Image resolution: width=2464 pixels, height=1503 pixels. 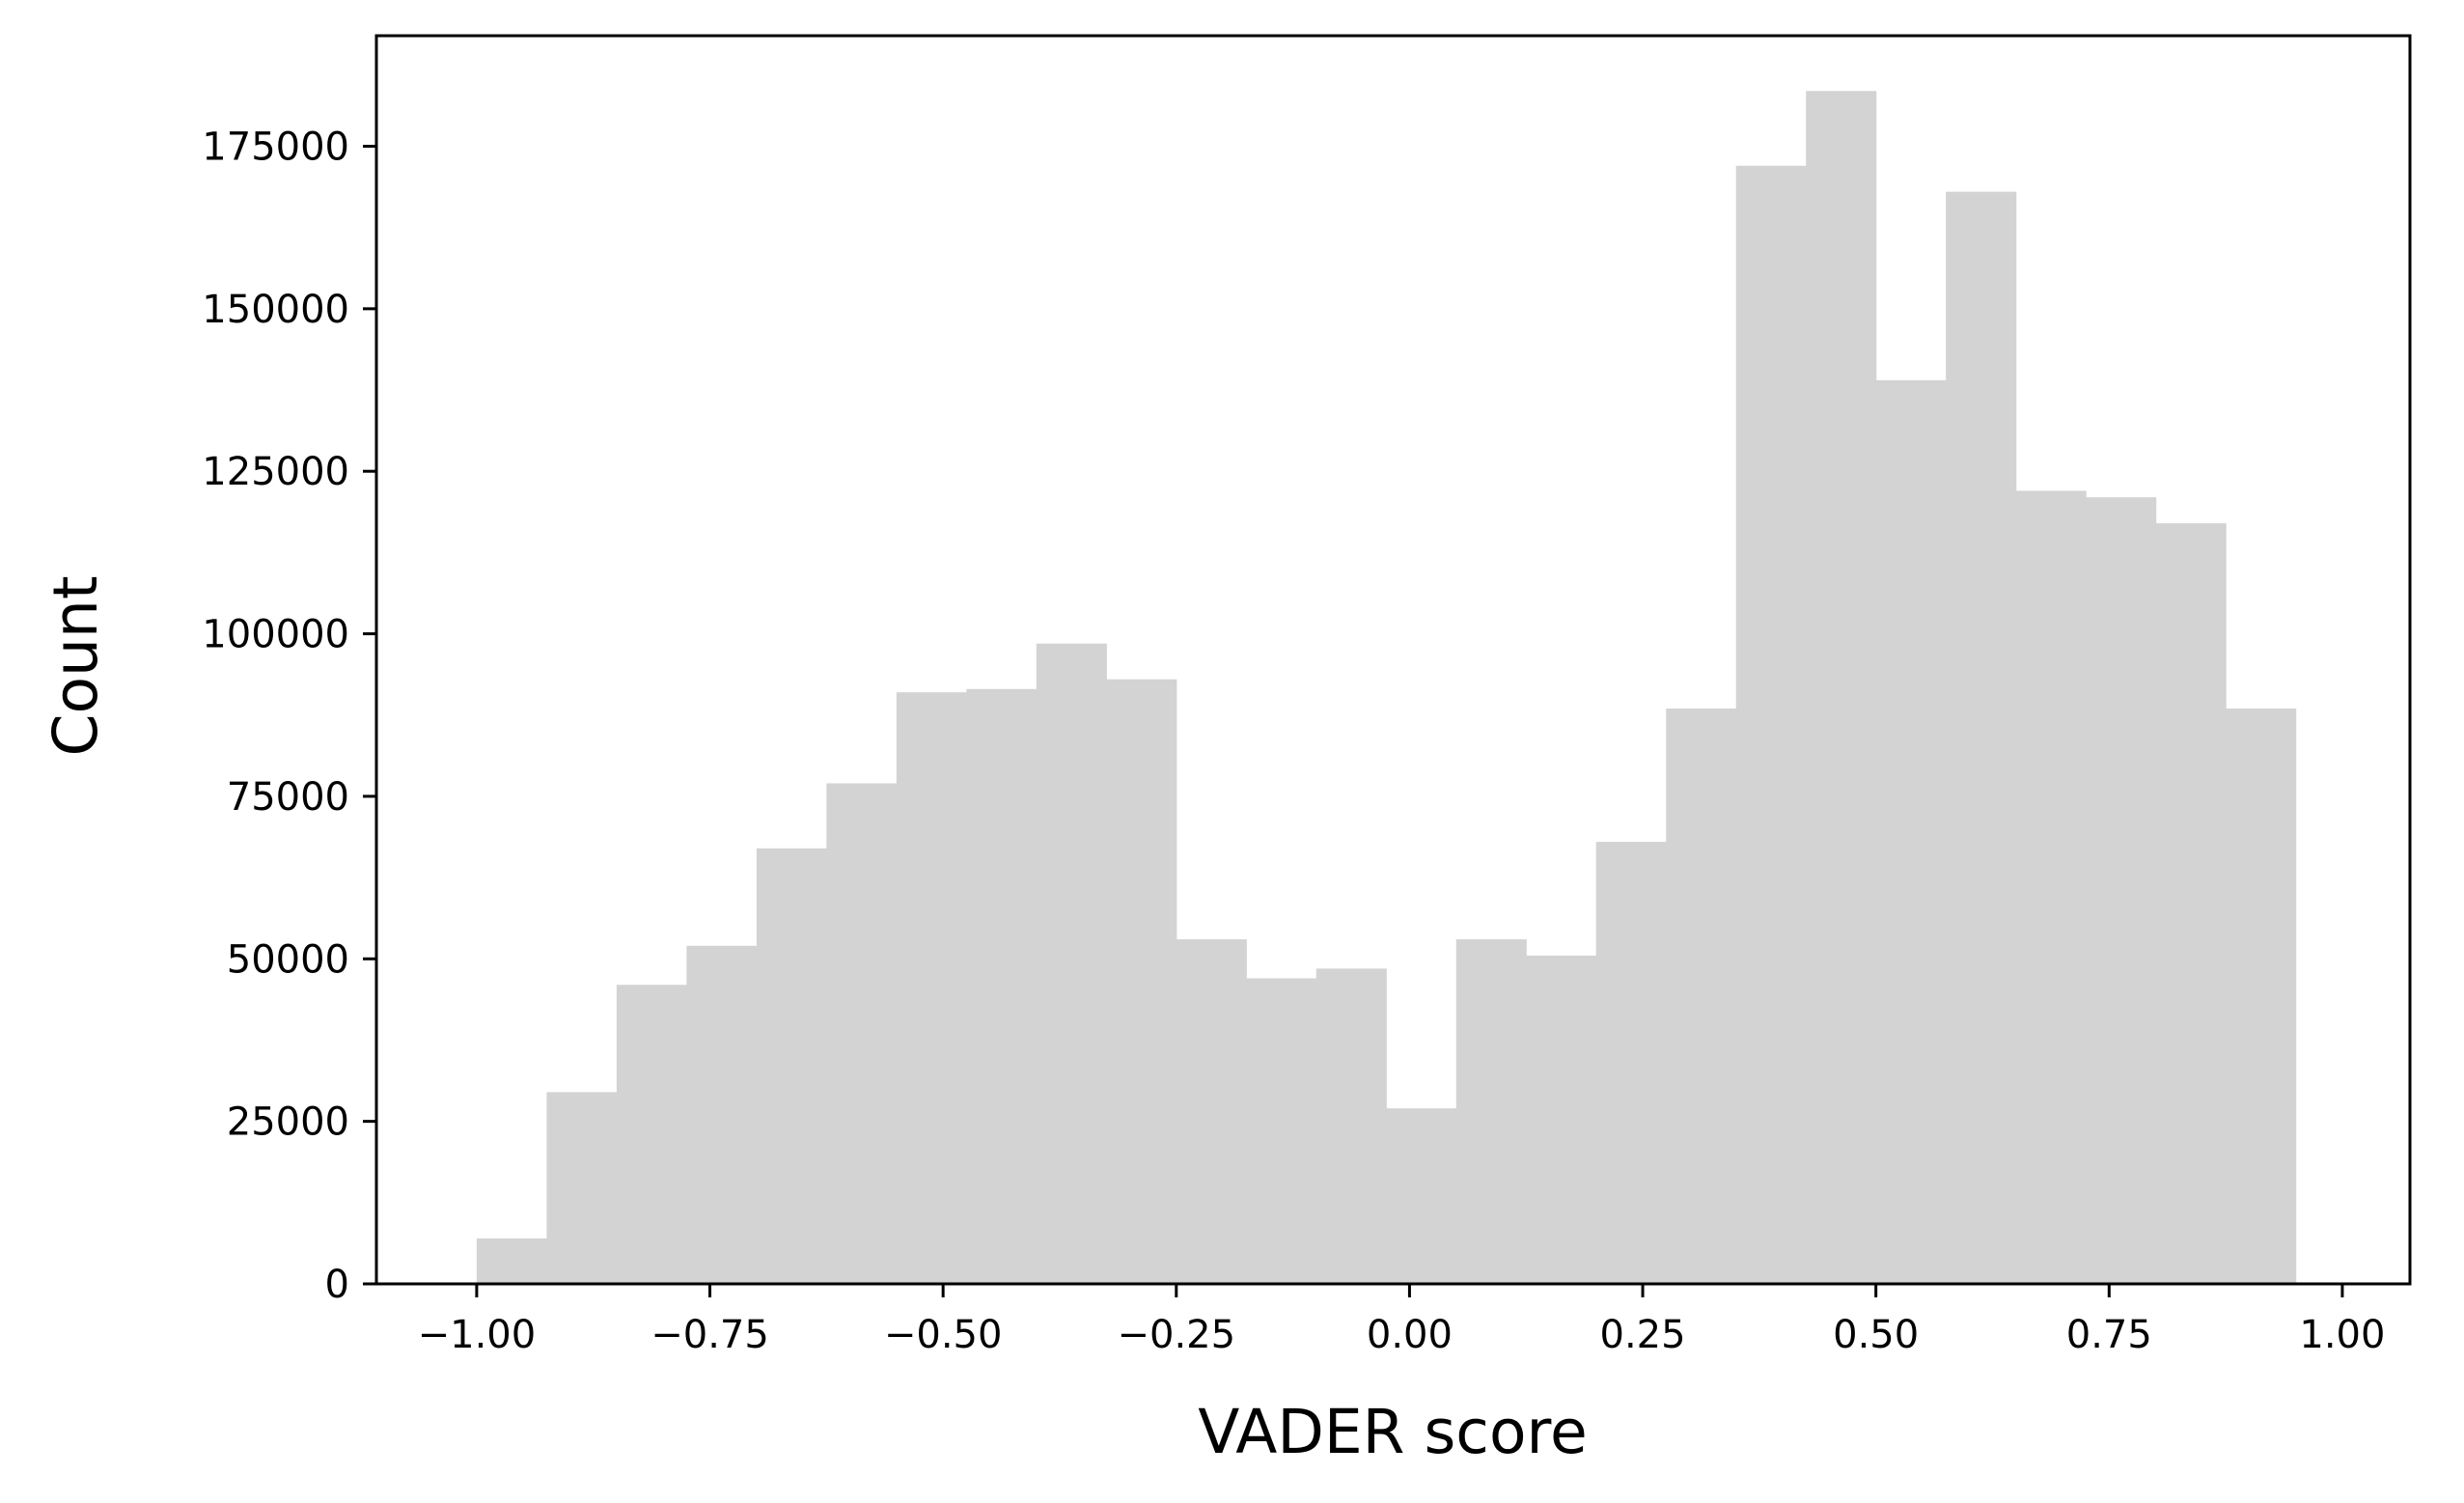 I want to click on x-tick-label: 0.75, so click(x=2109, y=1335).